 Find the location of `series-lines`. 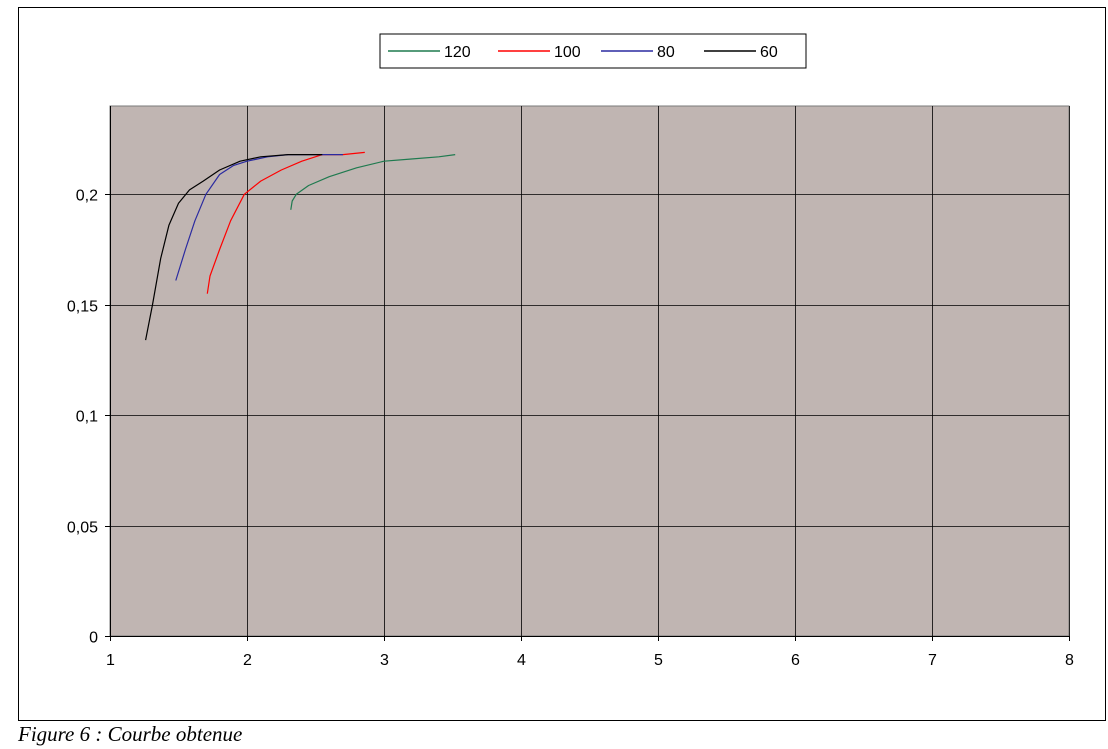

series-lines is located at coordinates (300, 246).